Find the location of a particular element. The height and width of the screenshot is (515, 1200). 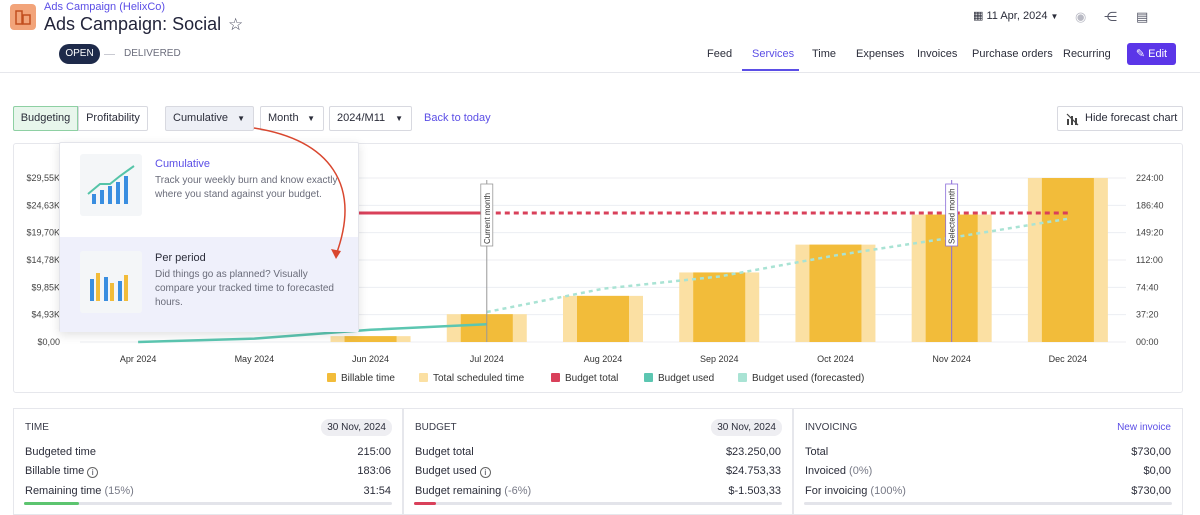

card-title: TIME is located at coordinates (37, 427).